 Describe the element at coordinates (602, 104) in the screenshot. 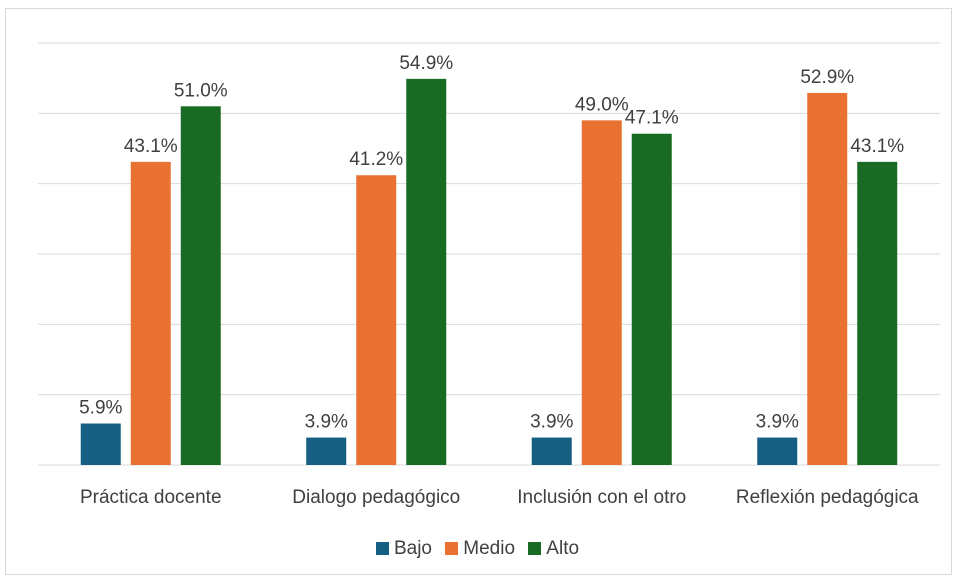

I see `data-label: 49.0%` at that location.